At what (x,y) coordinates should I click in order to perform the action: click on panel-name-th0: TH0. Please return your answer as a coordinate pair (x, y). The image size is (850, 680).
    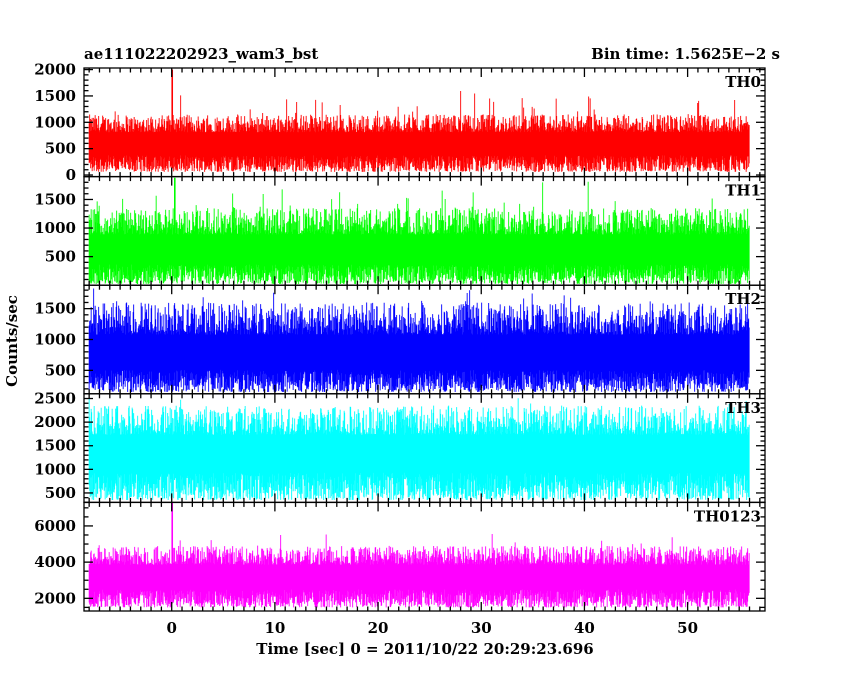
    Looking at the image, I should click on (743, 82).